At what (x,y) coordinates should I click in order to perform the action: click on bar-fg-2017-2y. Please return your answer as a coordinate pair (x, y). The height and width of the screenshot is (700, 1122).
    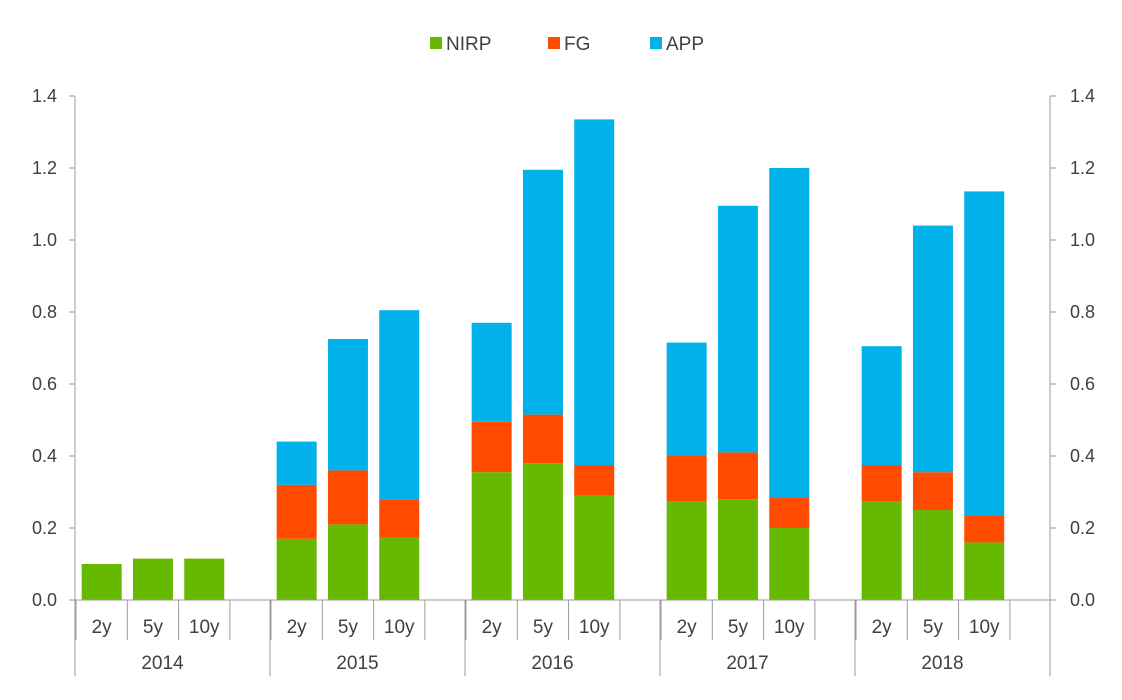
    Looking at the image, I should click on (686, 478).